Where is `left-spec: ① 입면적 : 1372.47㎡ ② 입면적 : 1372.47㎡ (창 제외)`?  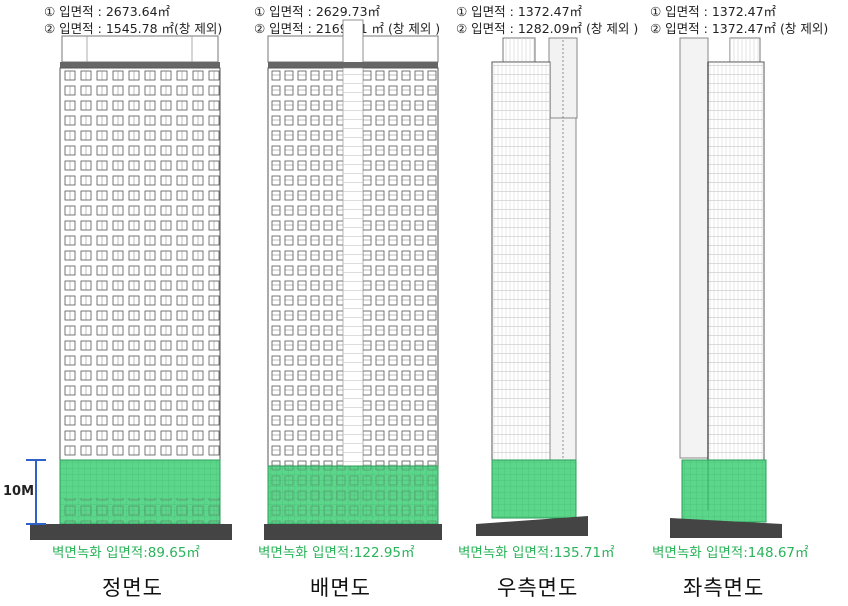
left-spec: ① 입면적 : 1372.47㎡ ② 입면적 : 1372.47㎡ (창 제외) is located at coordinates (739, 20).